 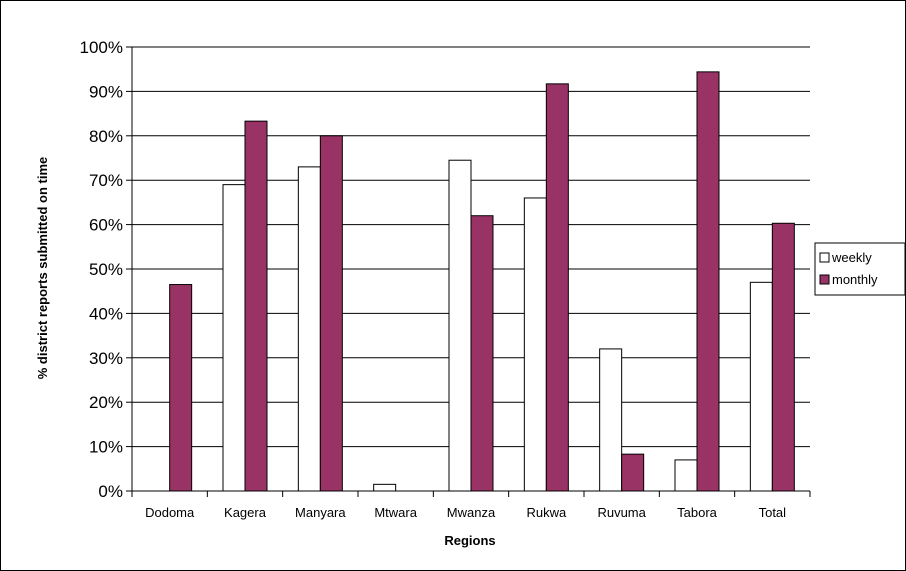 What do you see at coordinates (773, 512) in the screenshot?
I see `x-tick-label: Total` at bounding box center [773, 512].